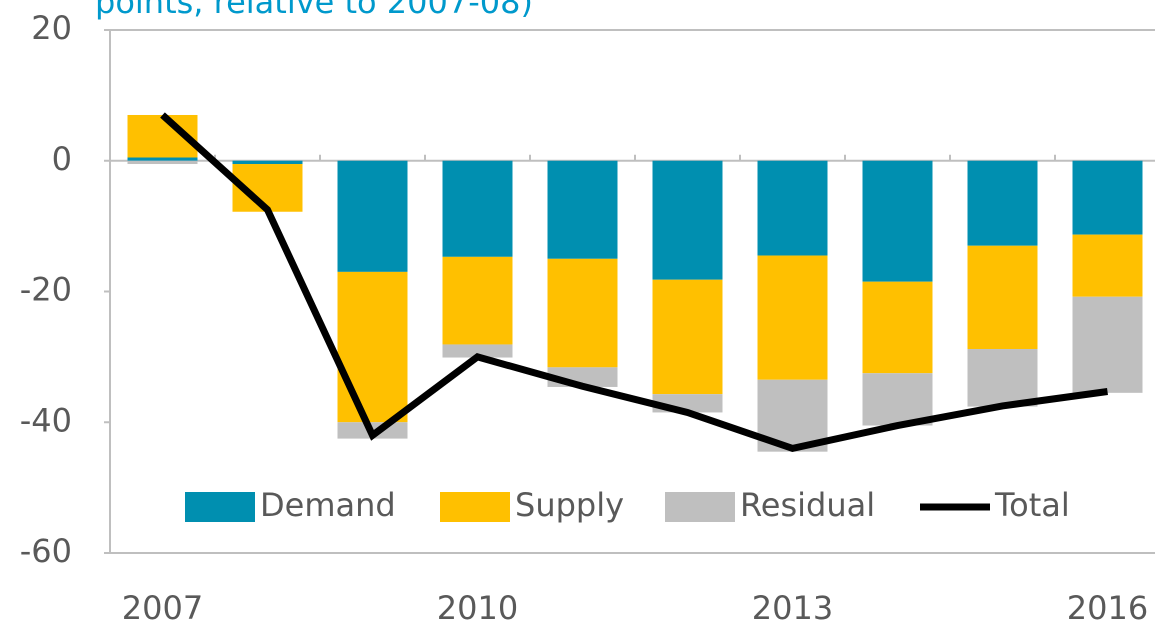 This screenshot has width=1155, height=628. I want to click on y-tick-label: -20, so click(46, 290).